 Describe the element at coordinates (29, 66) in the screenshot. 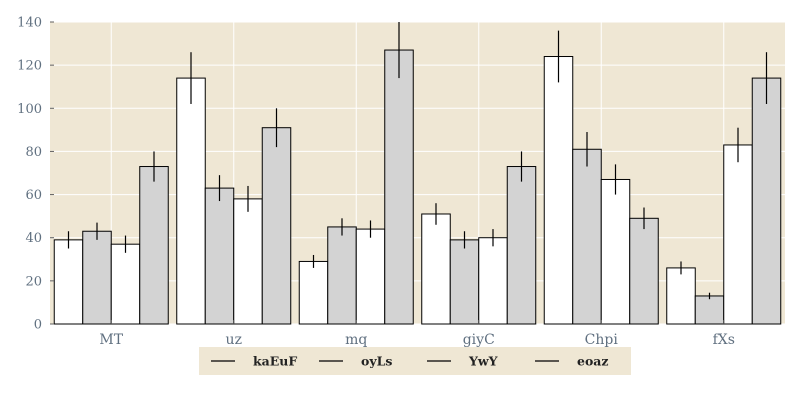

I see `y-tick-label: 120` at that location.